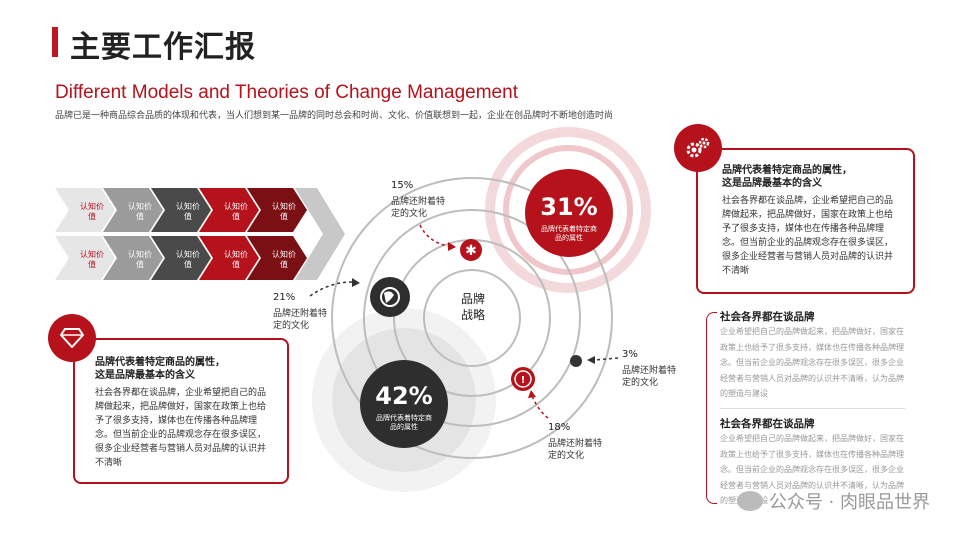  What do you see at coordinates (576, 361) in the screenshot?
I see `dot-marker` at bounding box center [576, 361].